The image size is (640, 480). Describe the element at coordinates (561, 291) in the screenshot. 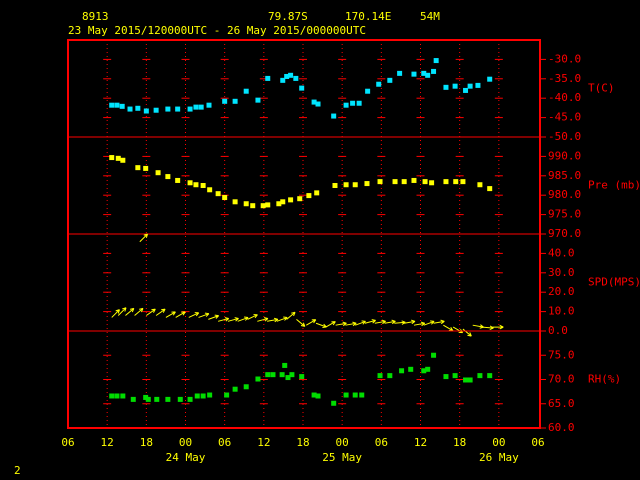

I see `y-tick-label: 20.0` at that location.